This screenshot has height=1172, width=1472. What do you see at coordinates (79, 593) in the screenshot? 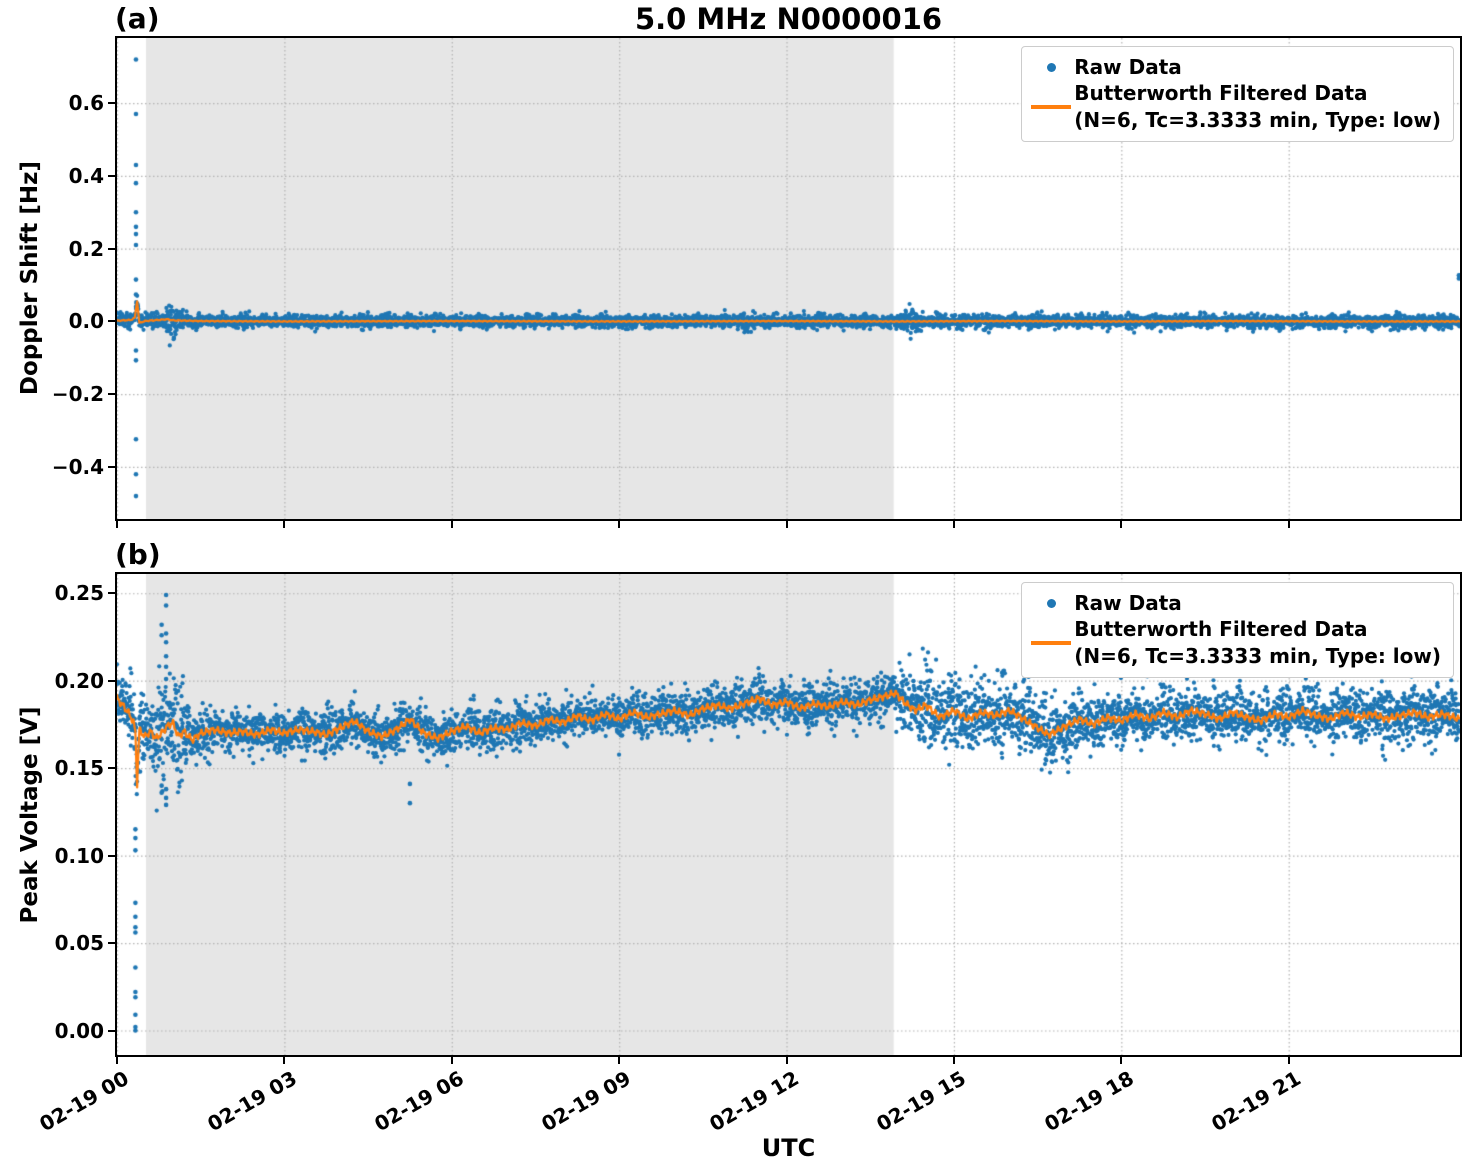
I see `y-tick-label: 0.25` at bounding box center [79, 593].